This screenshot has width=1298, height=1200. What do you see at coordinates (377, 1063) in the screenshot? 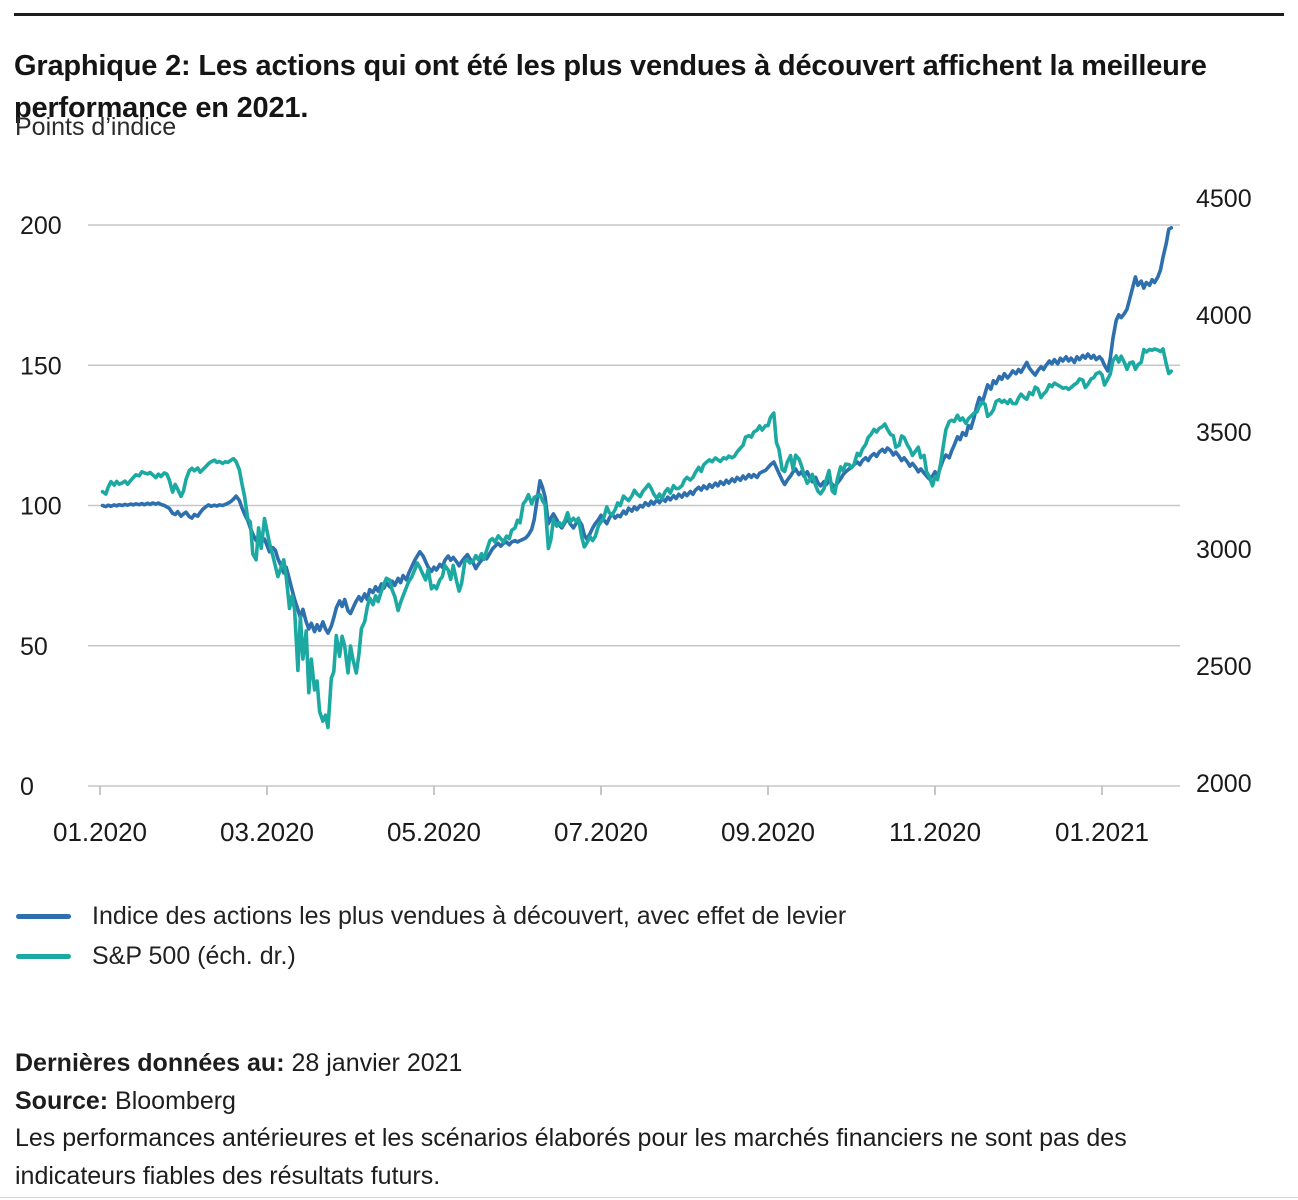
I see `last-data-value: 28 janvier 2021` at bounding box center [377, 1063].